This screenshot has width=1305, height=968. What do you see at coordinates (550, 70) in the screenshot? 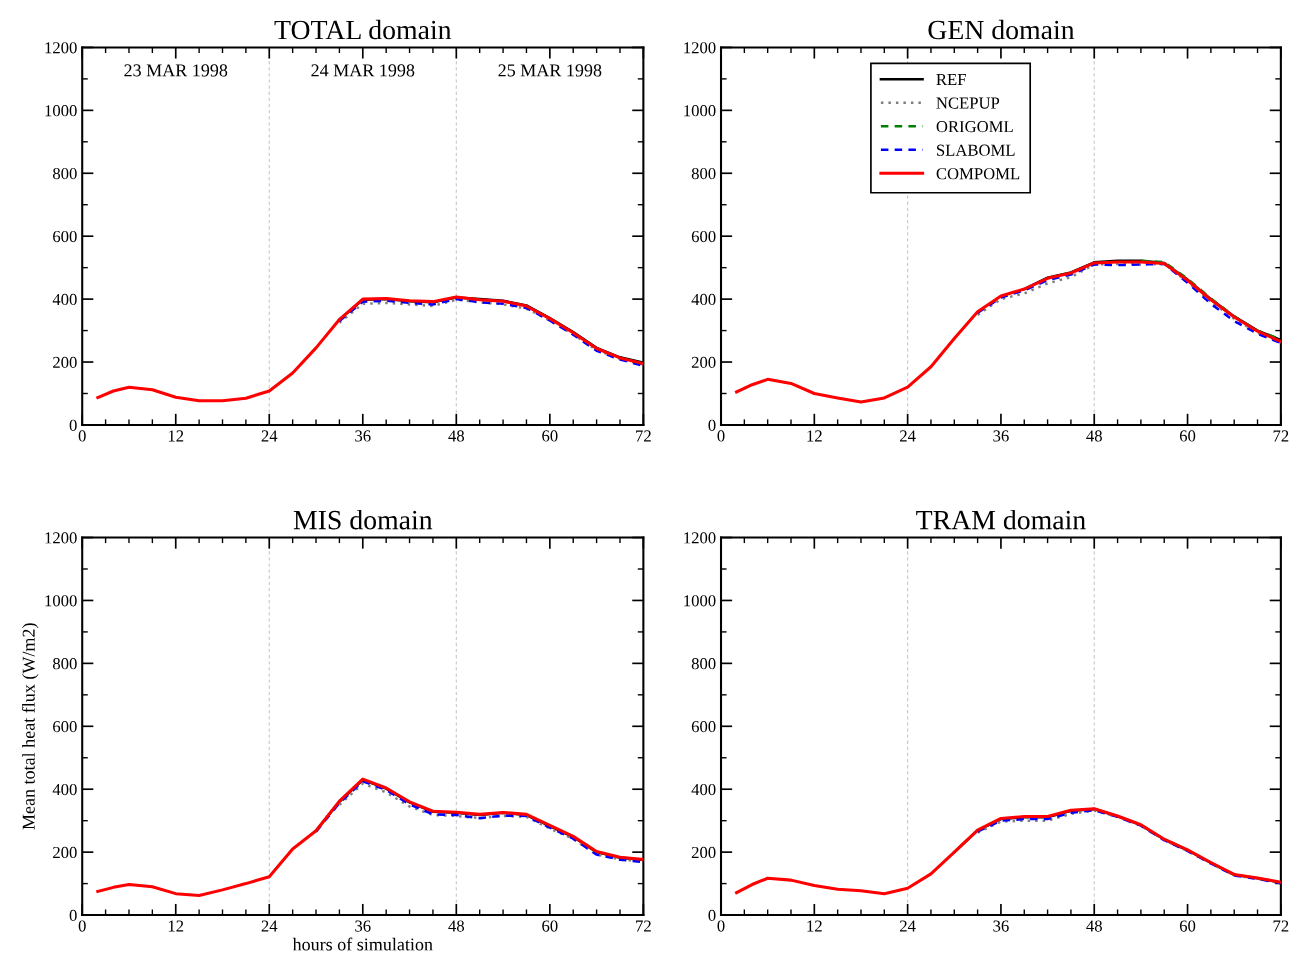
I see `annotation: 25 MAR 1998` at bounding box center [550, 70].